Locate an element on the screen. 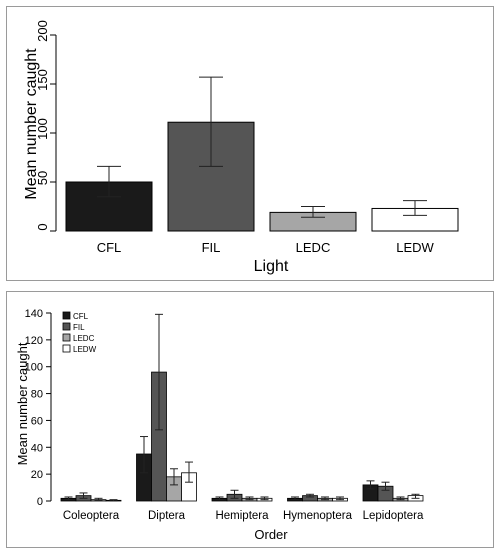 This screenshot has height=553, width=500. y-tick-label: 150 is located at coordinates (42, 80).